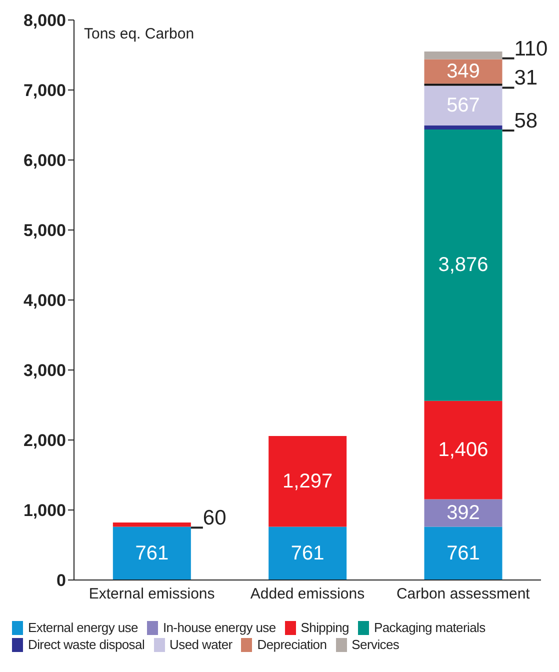  What do you see at coordinates (44, 160) in the screenshot?
I see `y-tick-label: 6,000` at bounding box center [44, 160].